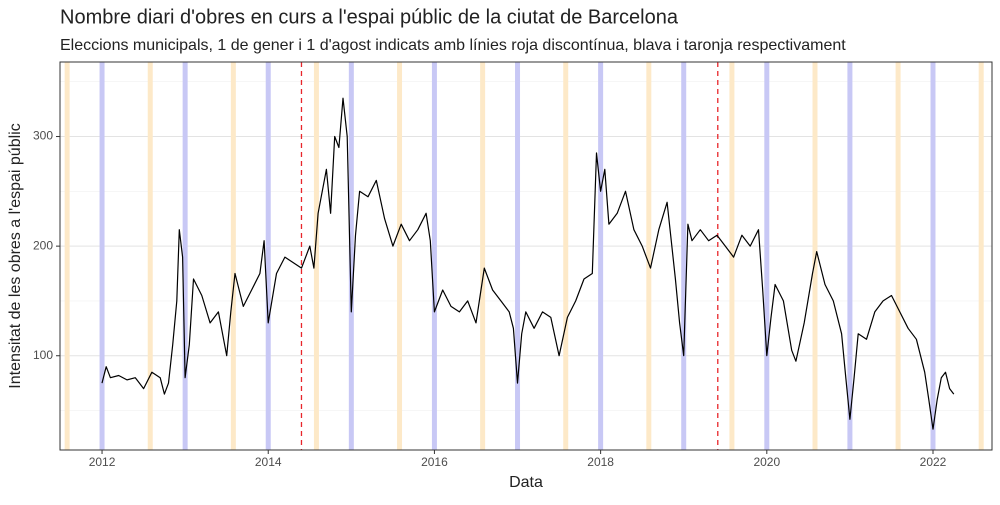 This screenshot has width=1000, height=505. I want to click on x-axis-label: Data, so click(526, 482).